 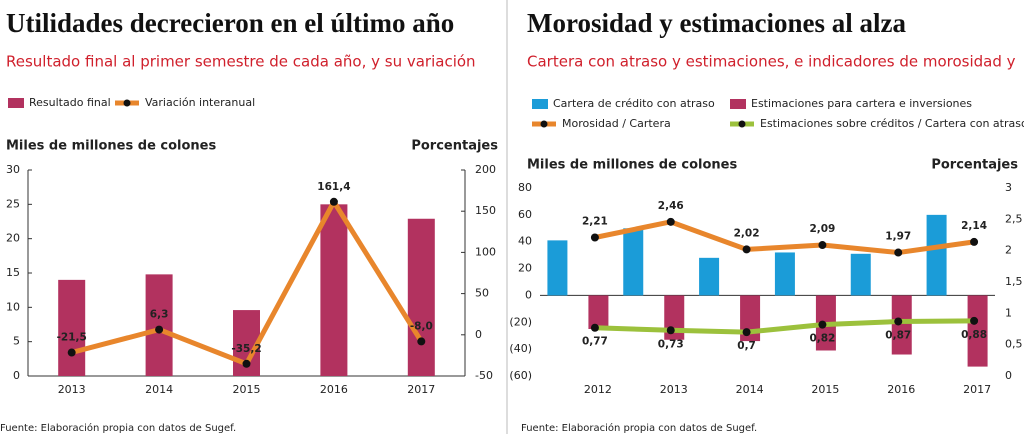 I want to click on value-label: 2,14, so click(x=974, y=226).